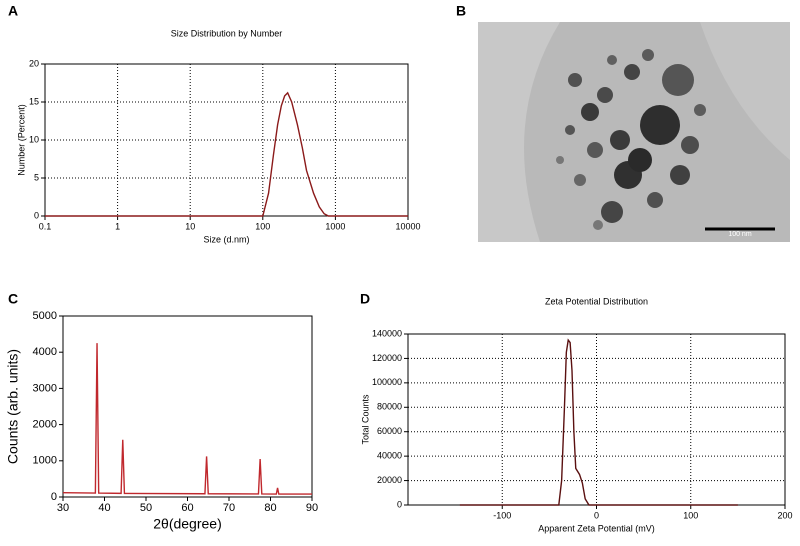  What do you see at coordinates (34, 101) in the screenshot?
I see `y-tick-label: 15` at bounding box center [34, 101].